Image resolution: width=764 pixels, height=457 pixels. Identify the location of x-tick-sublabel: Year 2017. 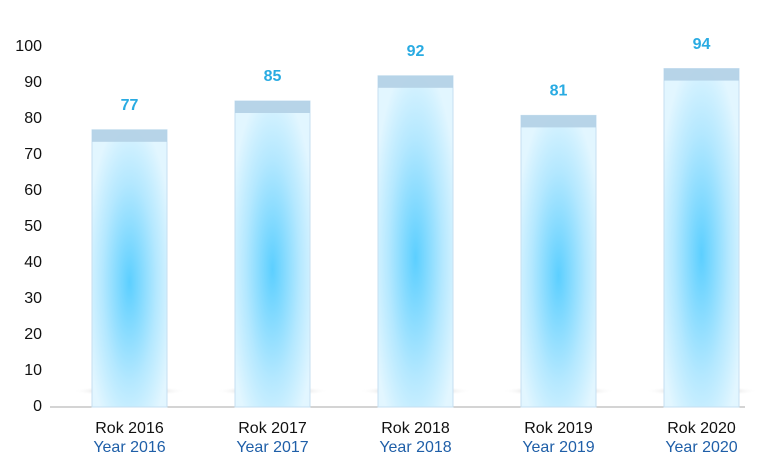
(272, 447).